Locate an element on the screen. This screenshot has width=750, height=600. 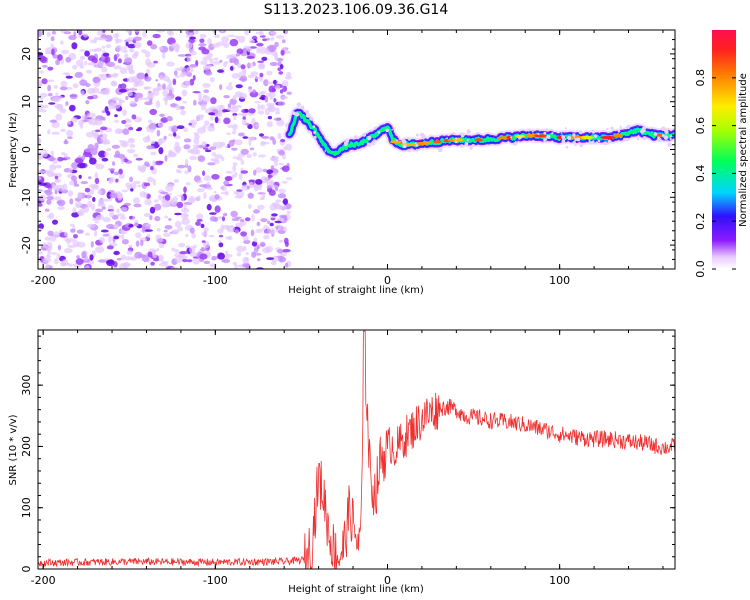
ridge-hotspot is located at coordinates (396, 142).